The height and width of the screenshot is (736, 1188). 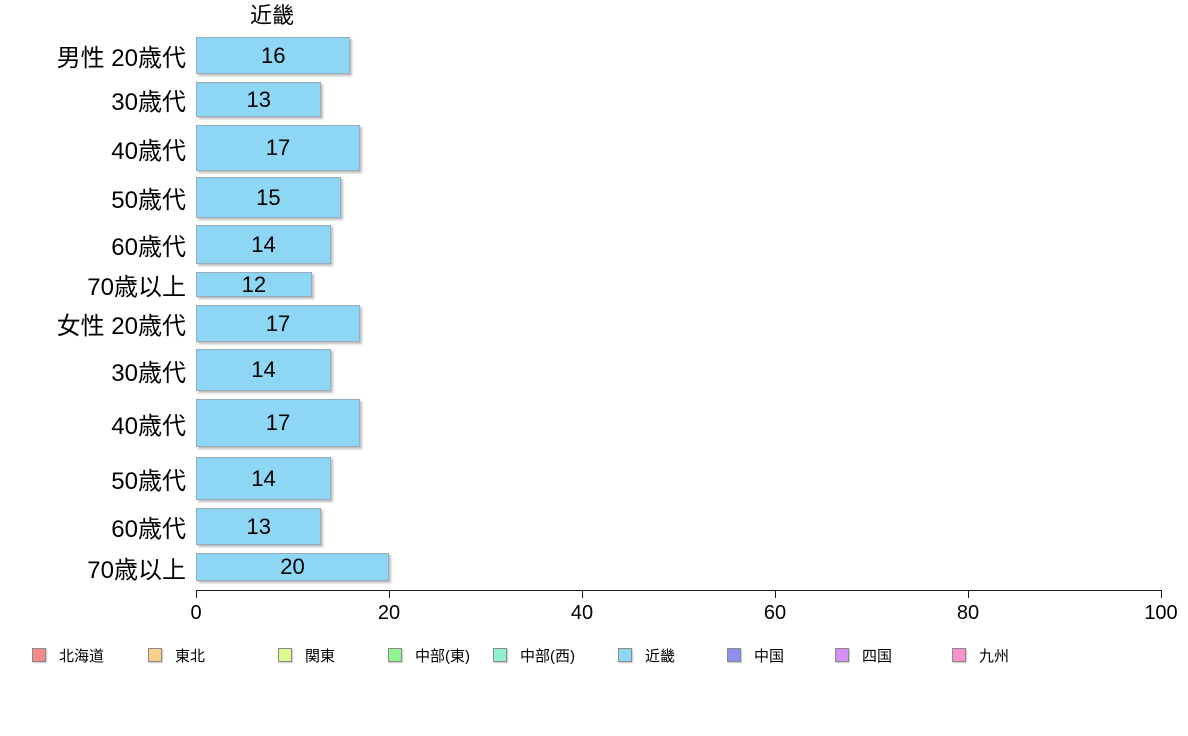 I want to click on legend-item: 四国, so click(x=863, y=655).